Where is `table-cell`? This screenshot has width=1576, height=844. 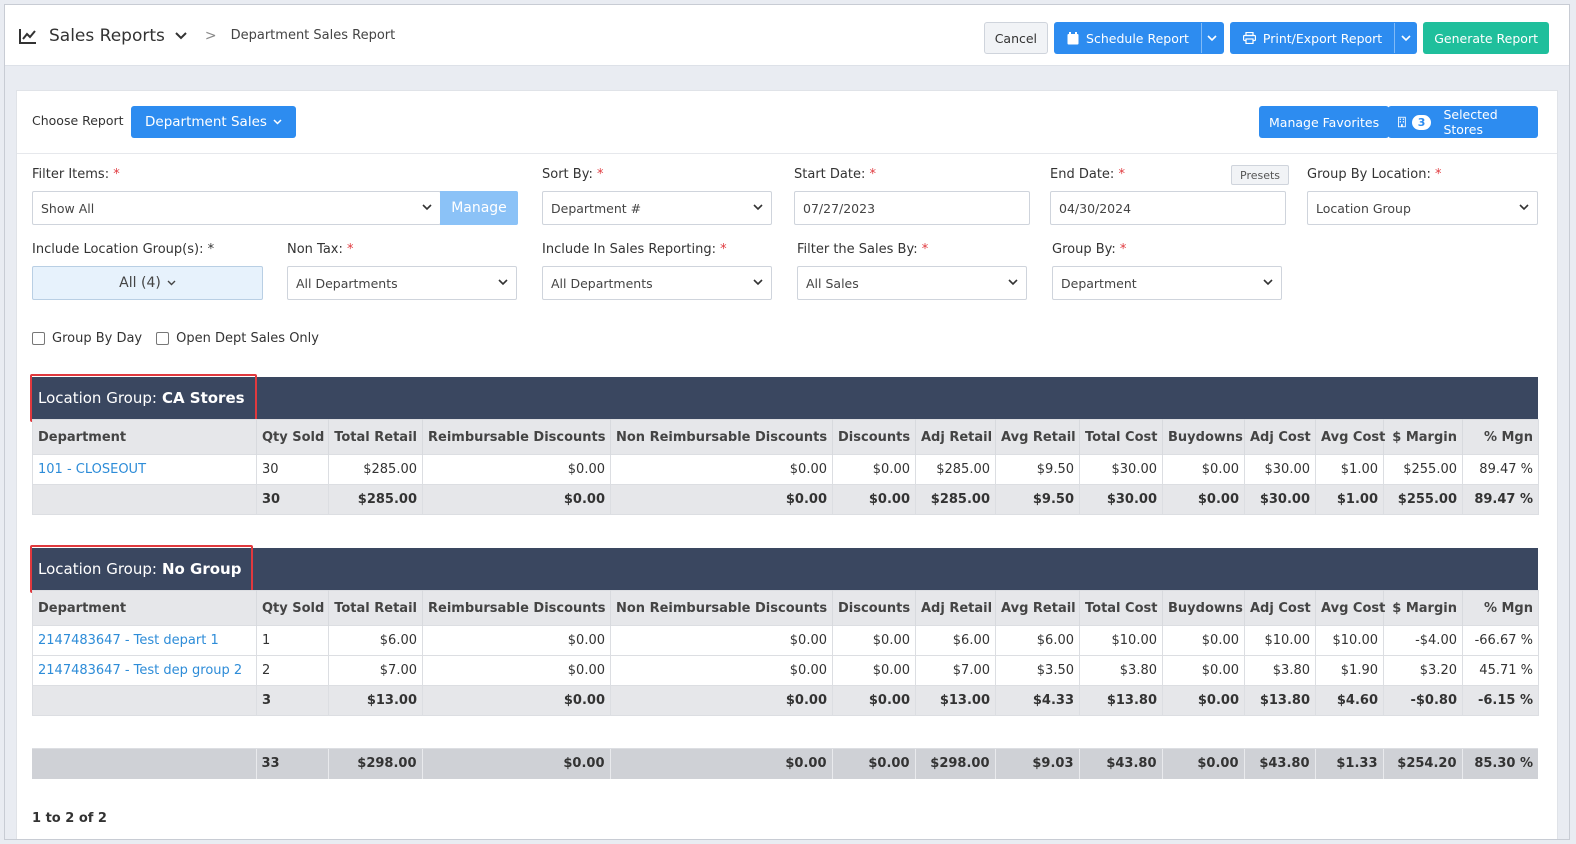
table-cell is located at coordinates (144, 763).